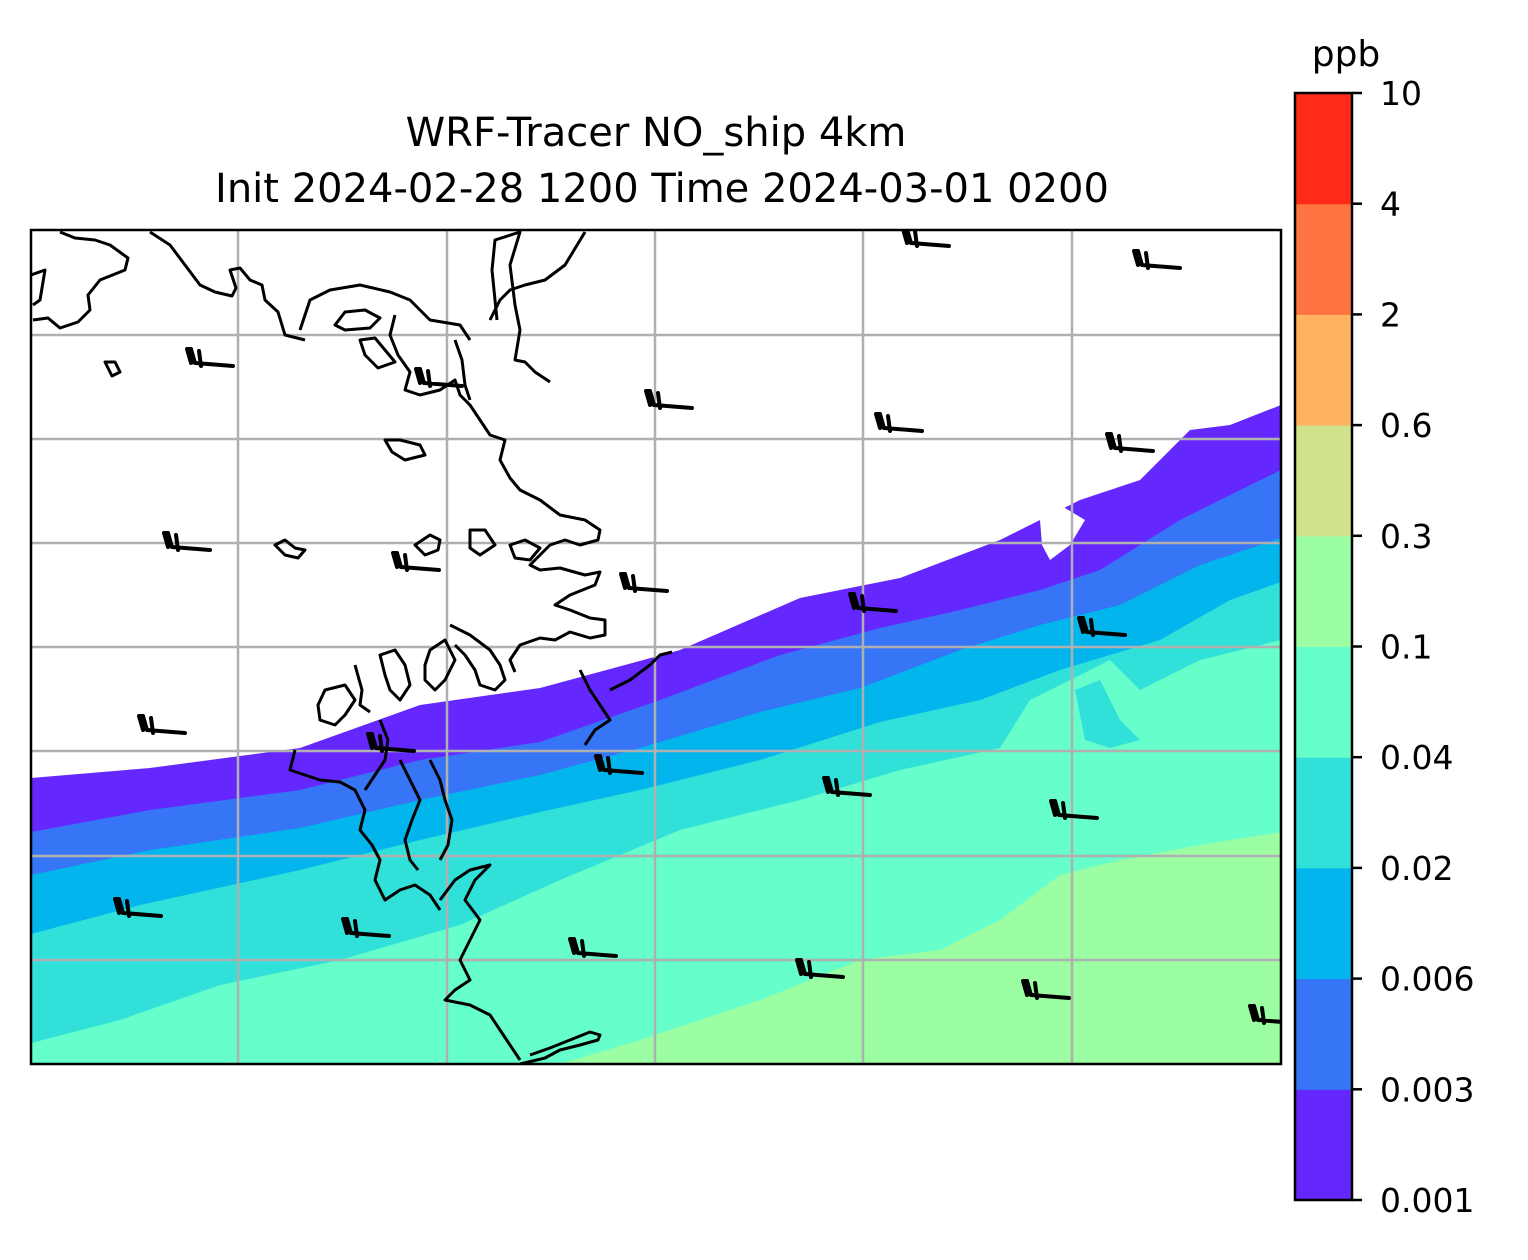 This screenshot has width=1528, height=1260. I want to click on colorbar-tick-label: 4, so click(1390, 204).